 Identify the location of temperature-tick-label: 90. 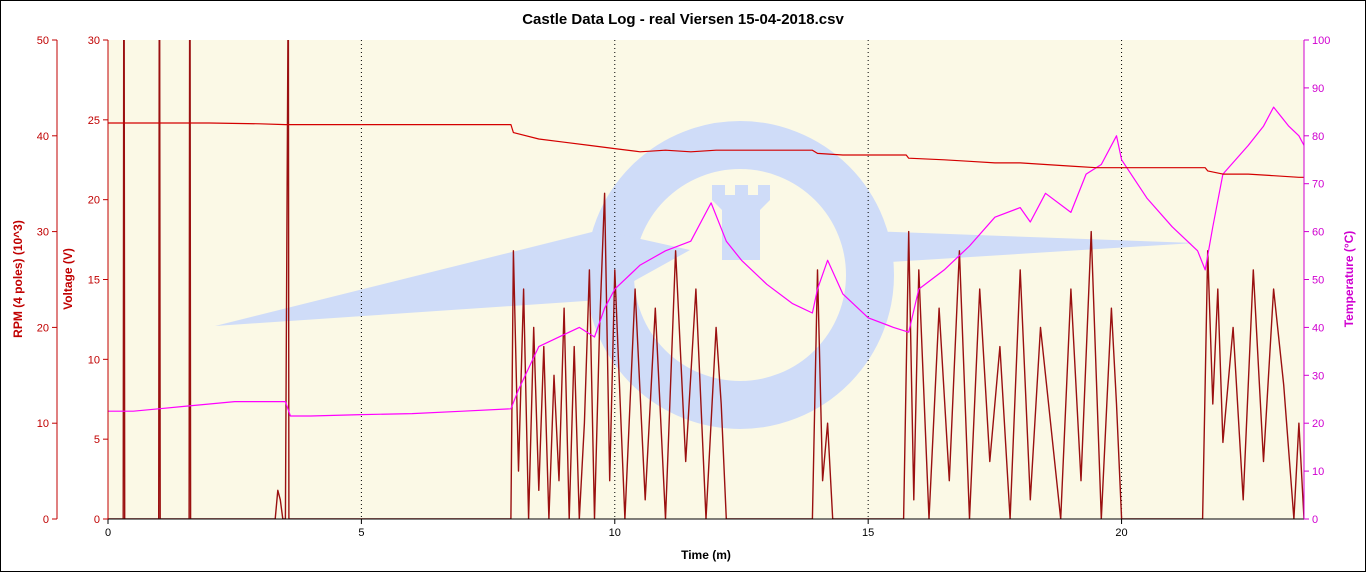
(1318, 89).